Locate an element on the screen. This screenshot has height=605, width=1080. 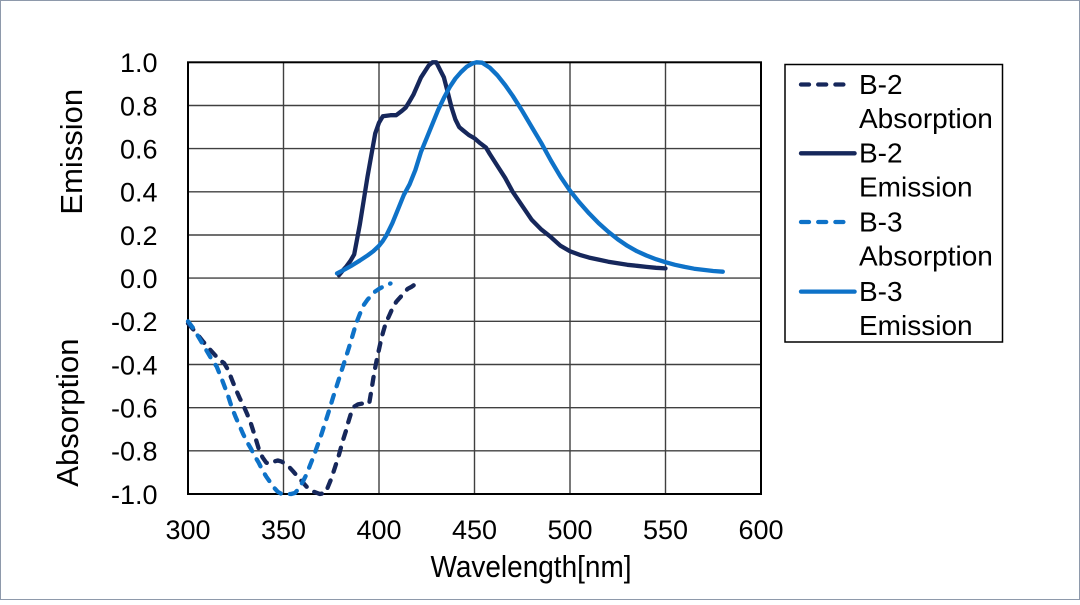
svg-text: -0.8 is located at coordinates (134, 452).